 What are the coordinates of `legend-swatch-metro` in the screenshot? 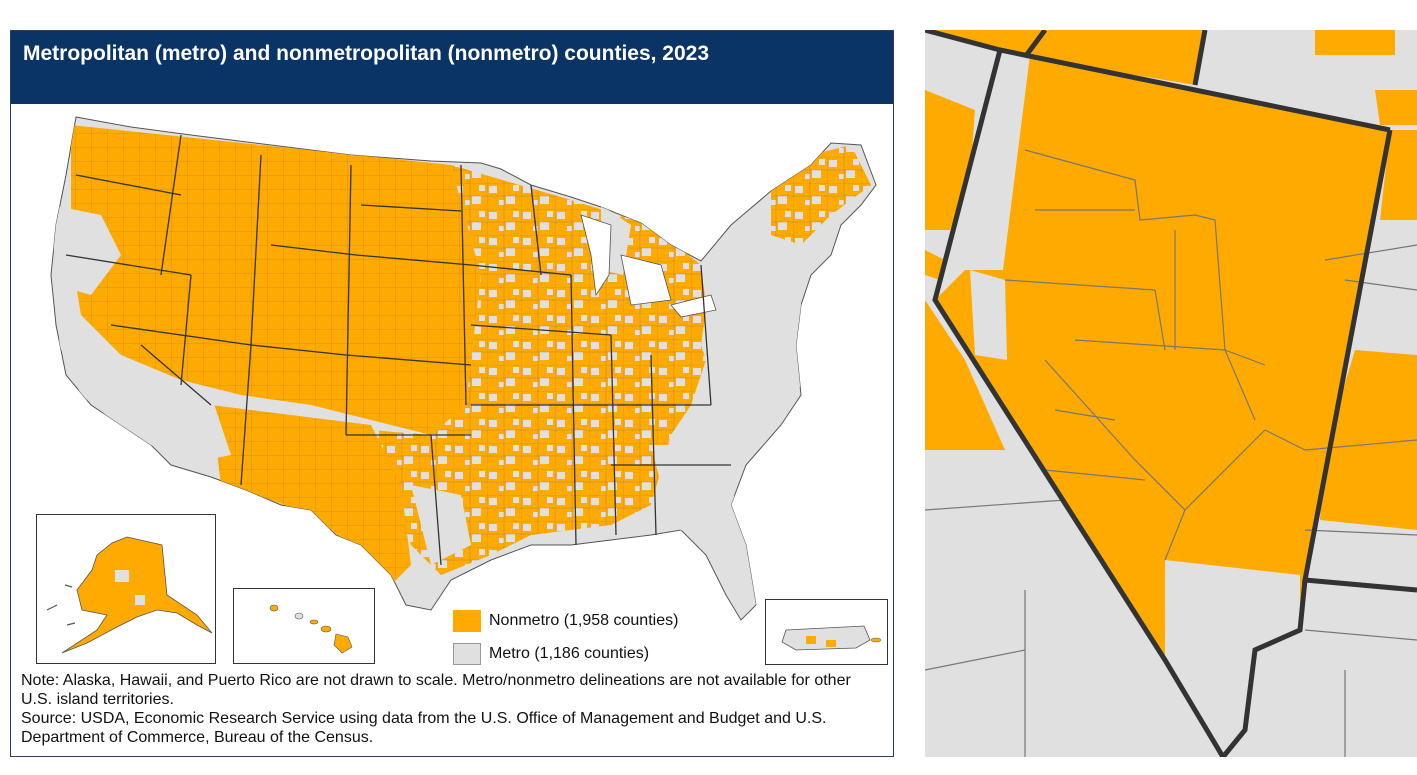 It's located at (467, 653).